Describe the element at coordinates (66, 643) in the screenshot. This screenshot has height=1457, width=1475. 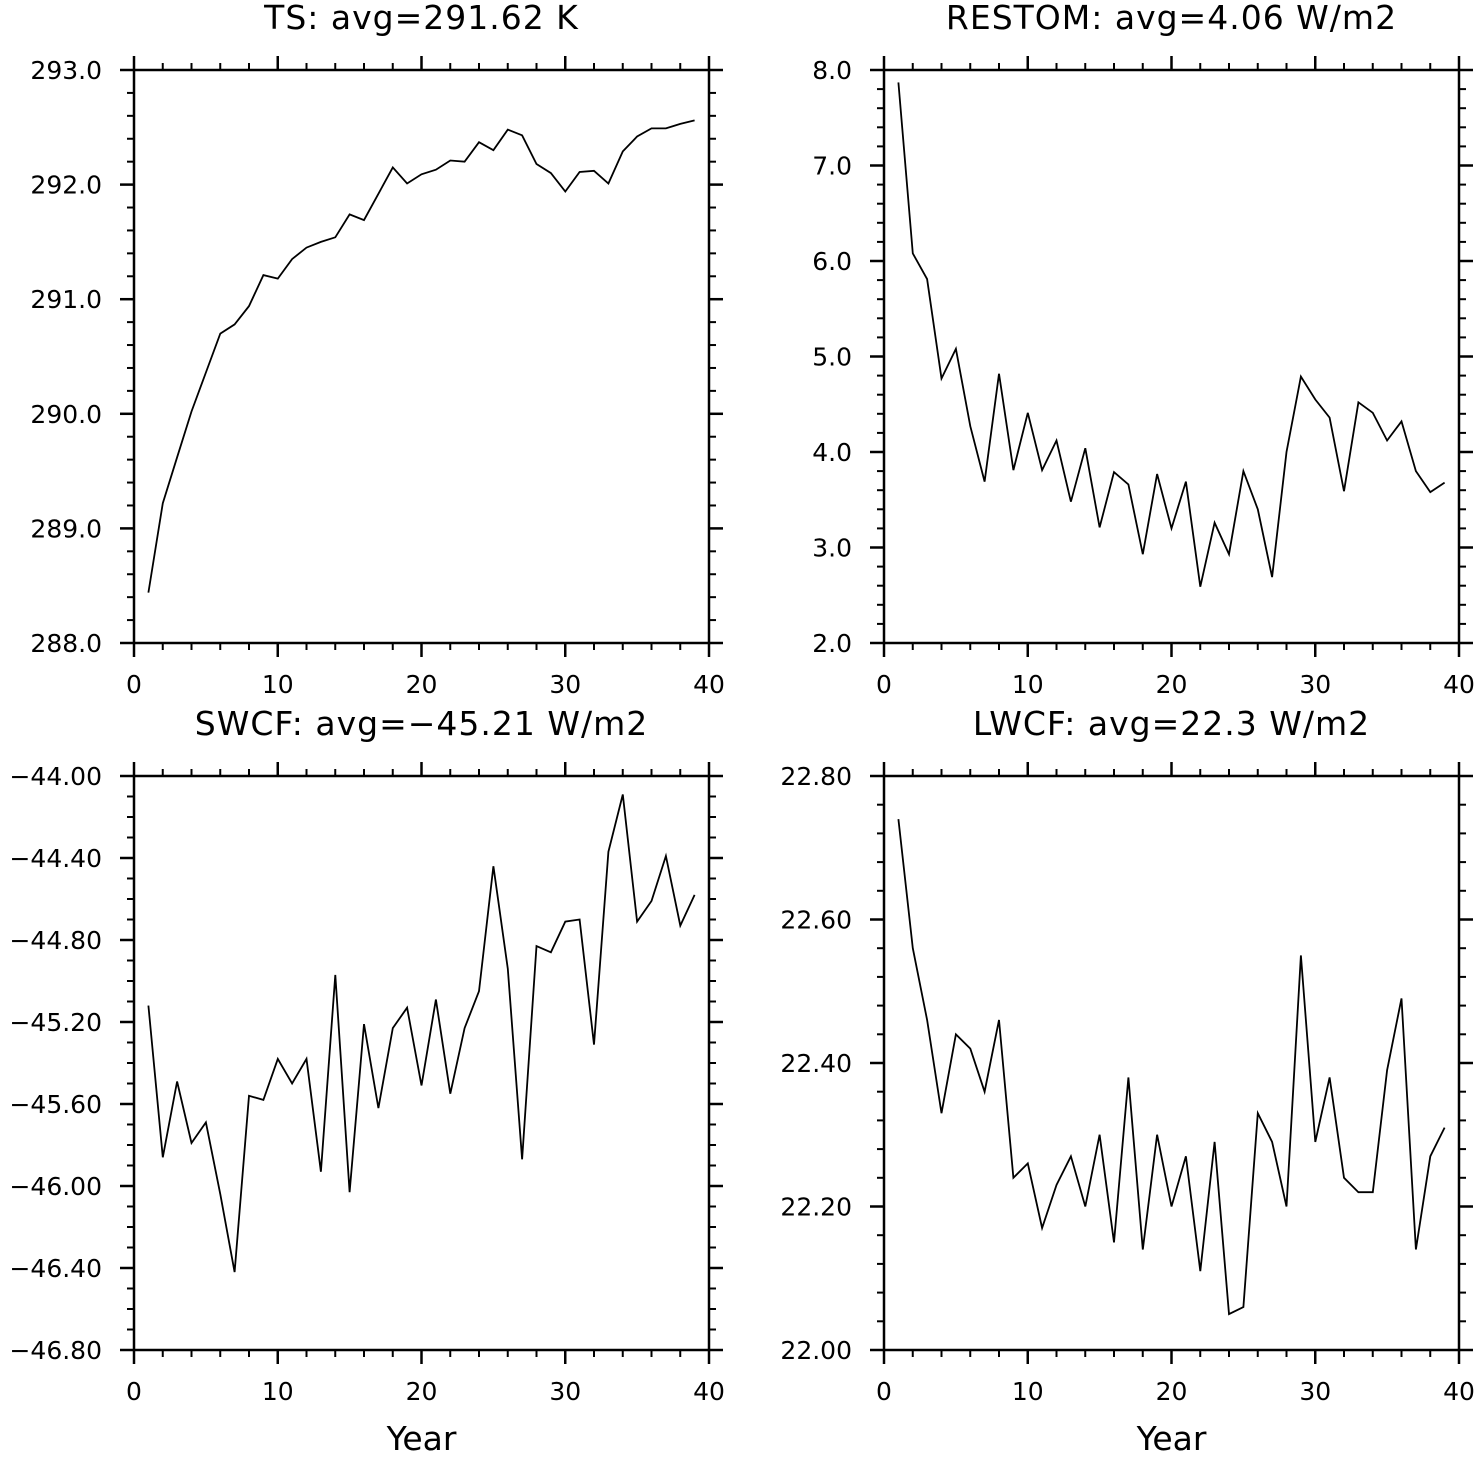
I see `y-tick-label: 288.0` at that location.